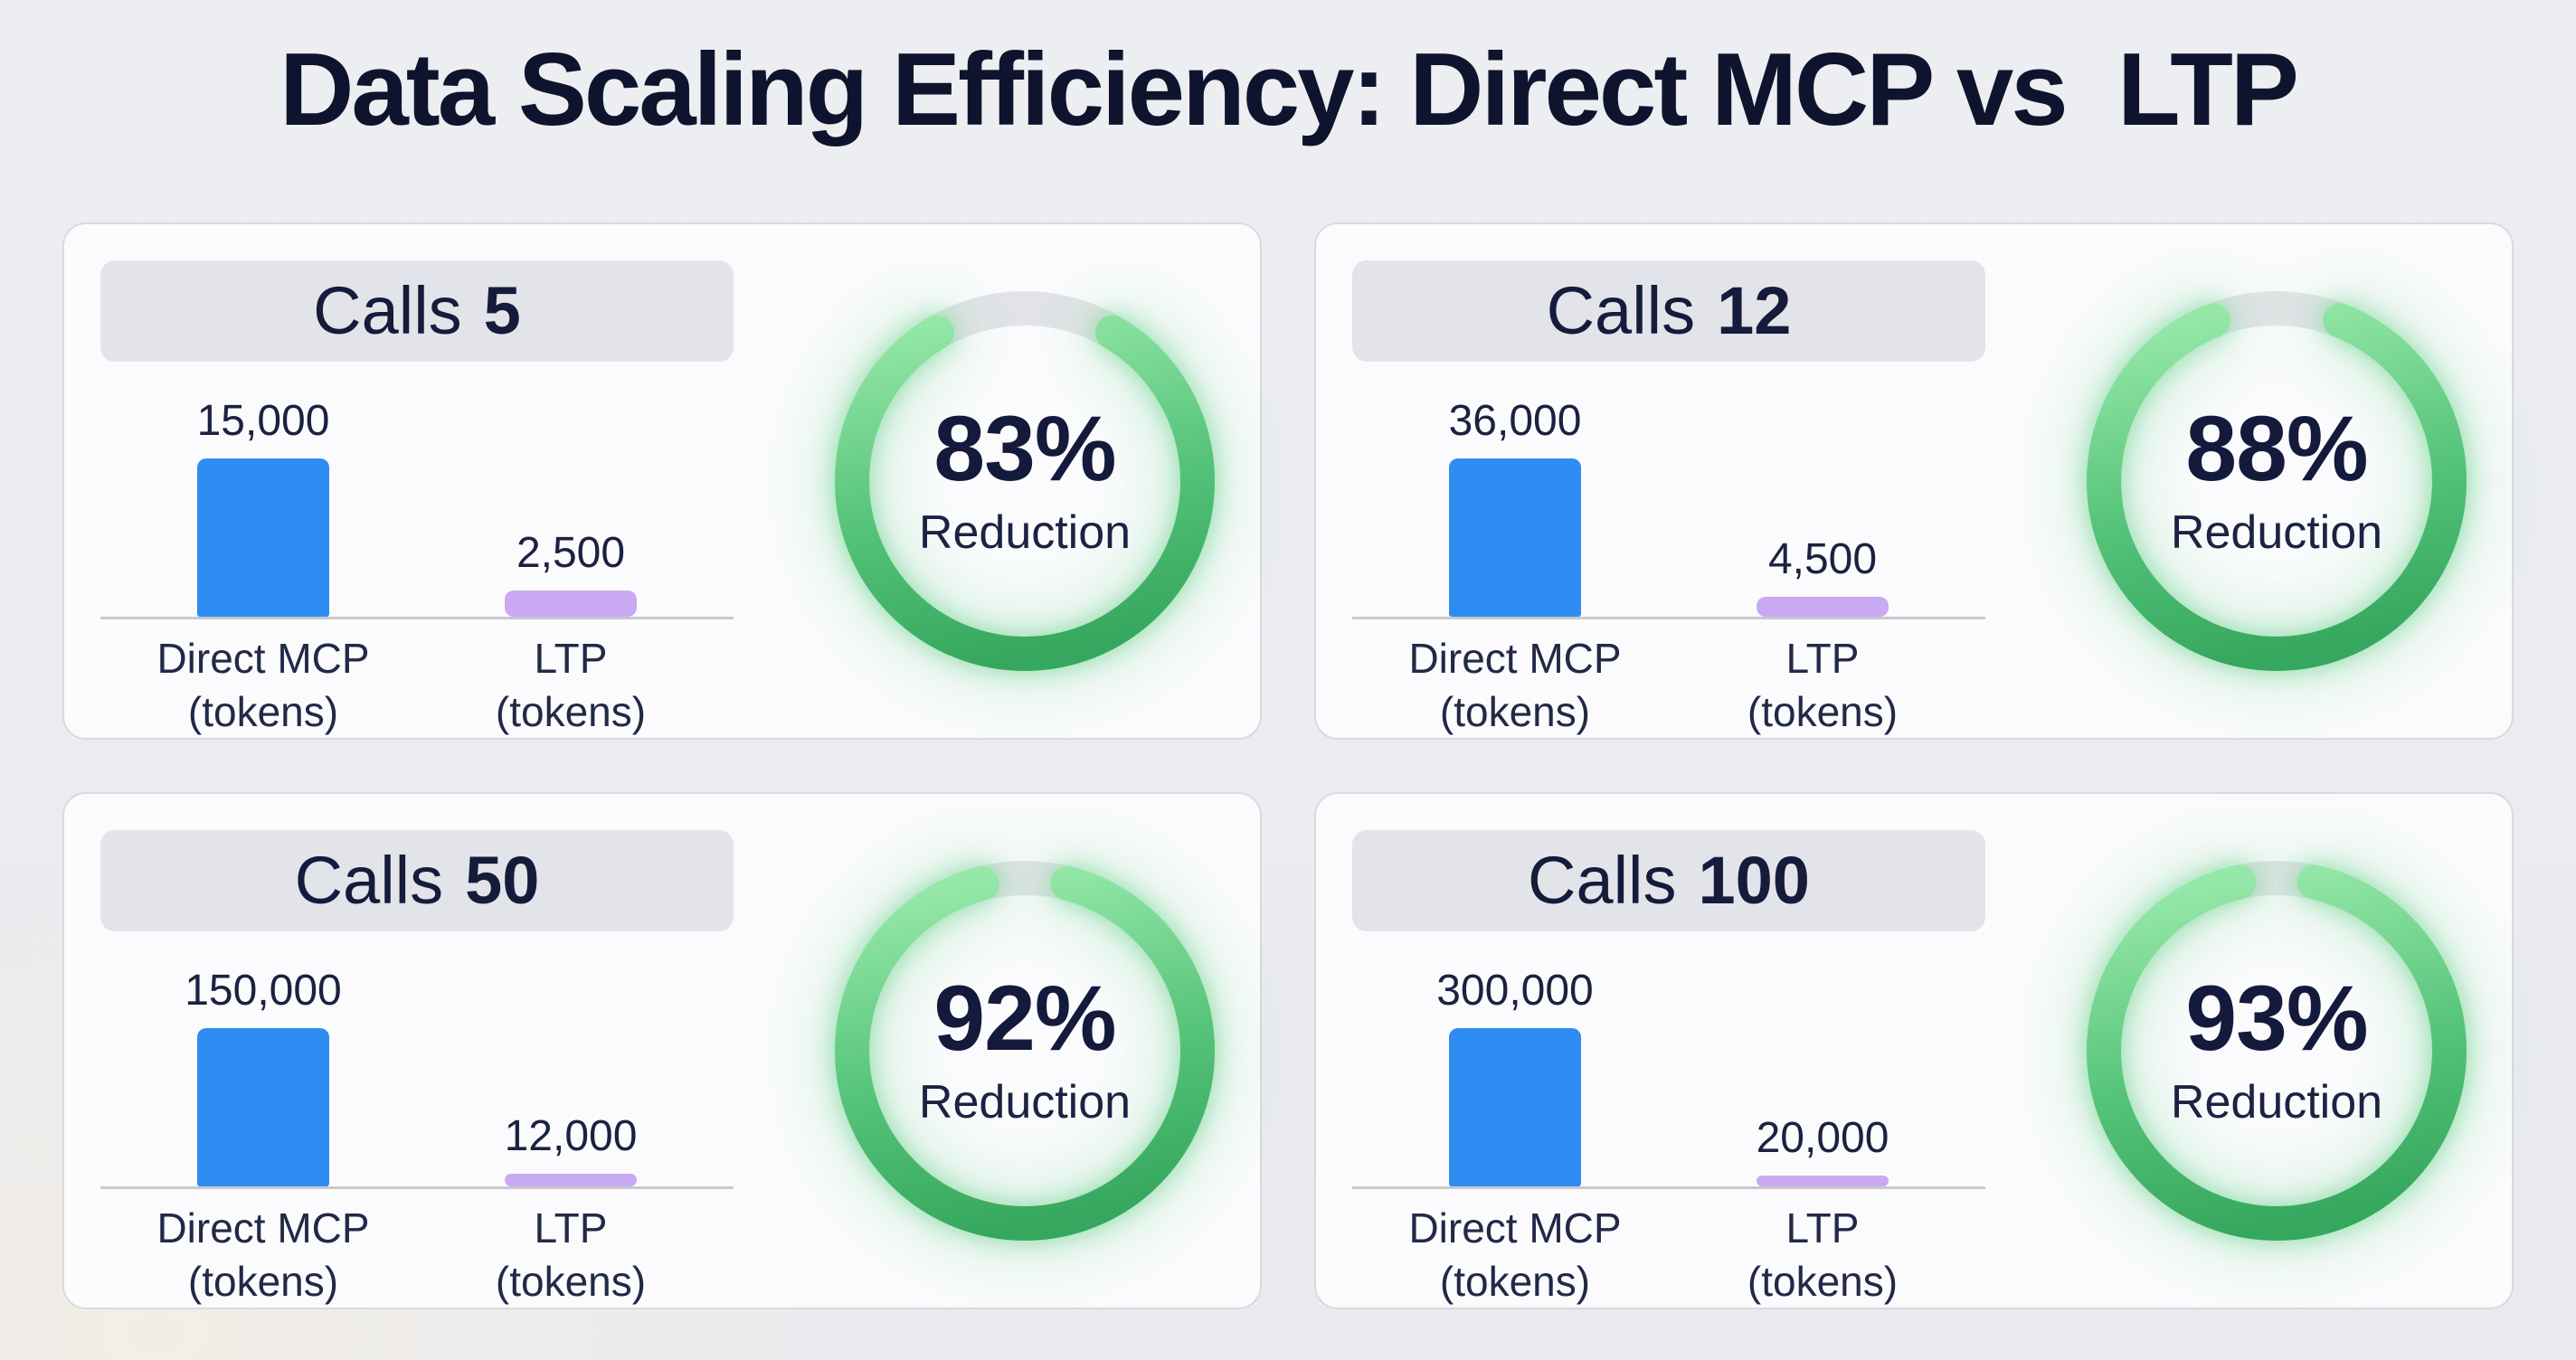  I want to click on bar-group-direct-mcp: 15,000, so click(263, 506).